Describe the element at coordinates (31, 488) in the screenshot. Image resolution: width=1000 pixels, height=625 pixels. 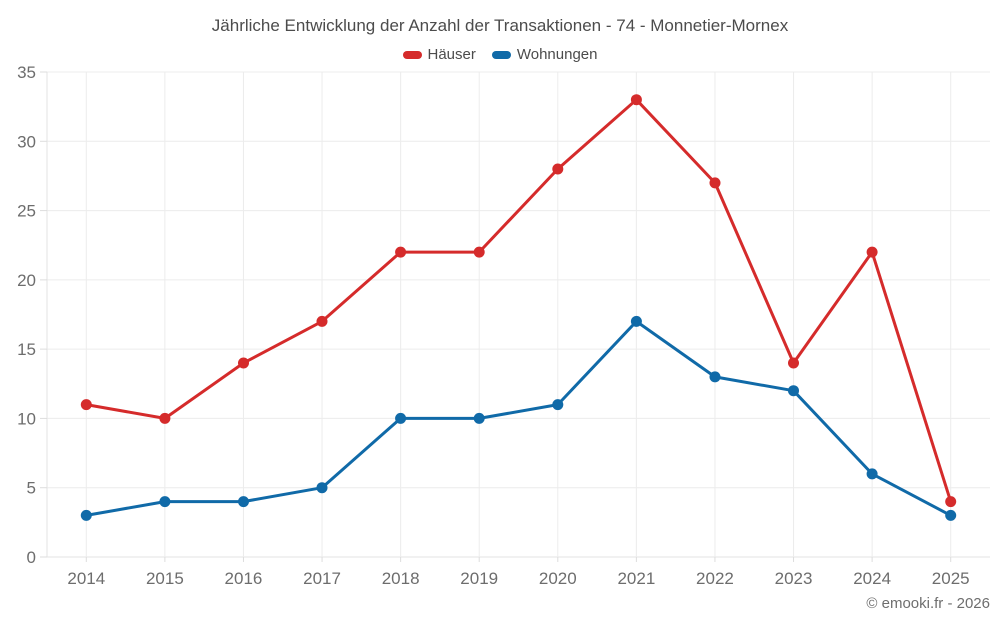
I see `y-axis-label: 5` at that location.